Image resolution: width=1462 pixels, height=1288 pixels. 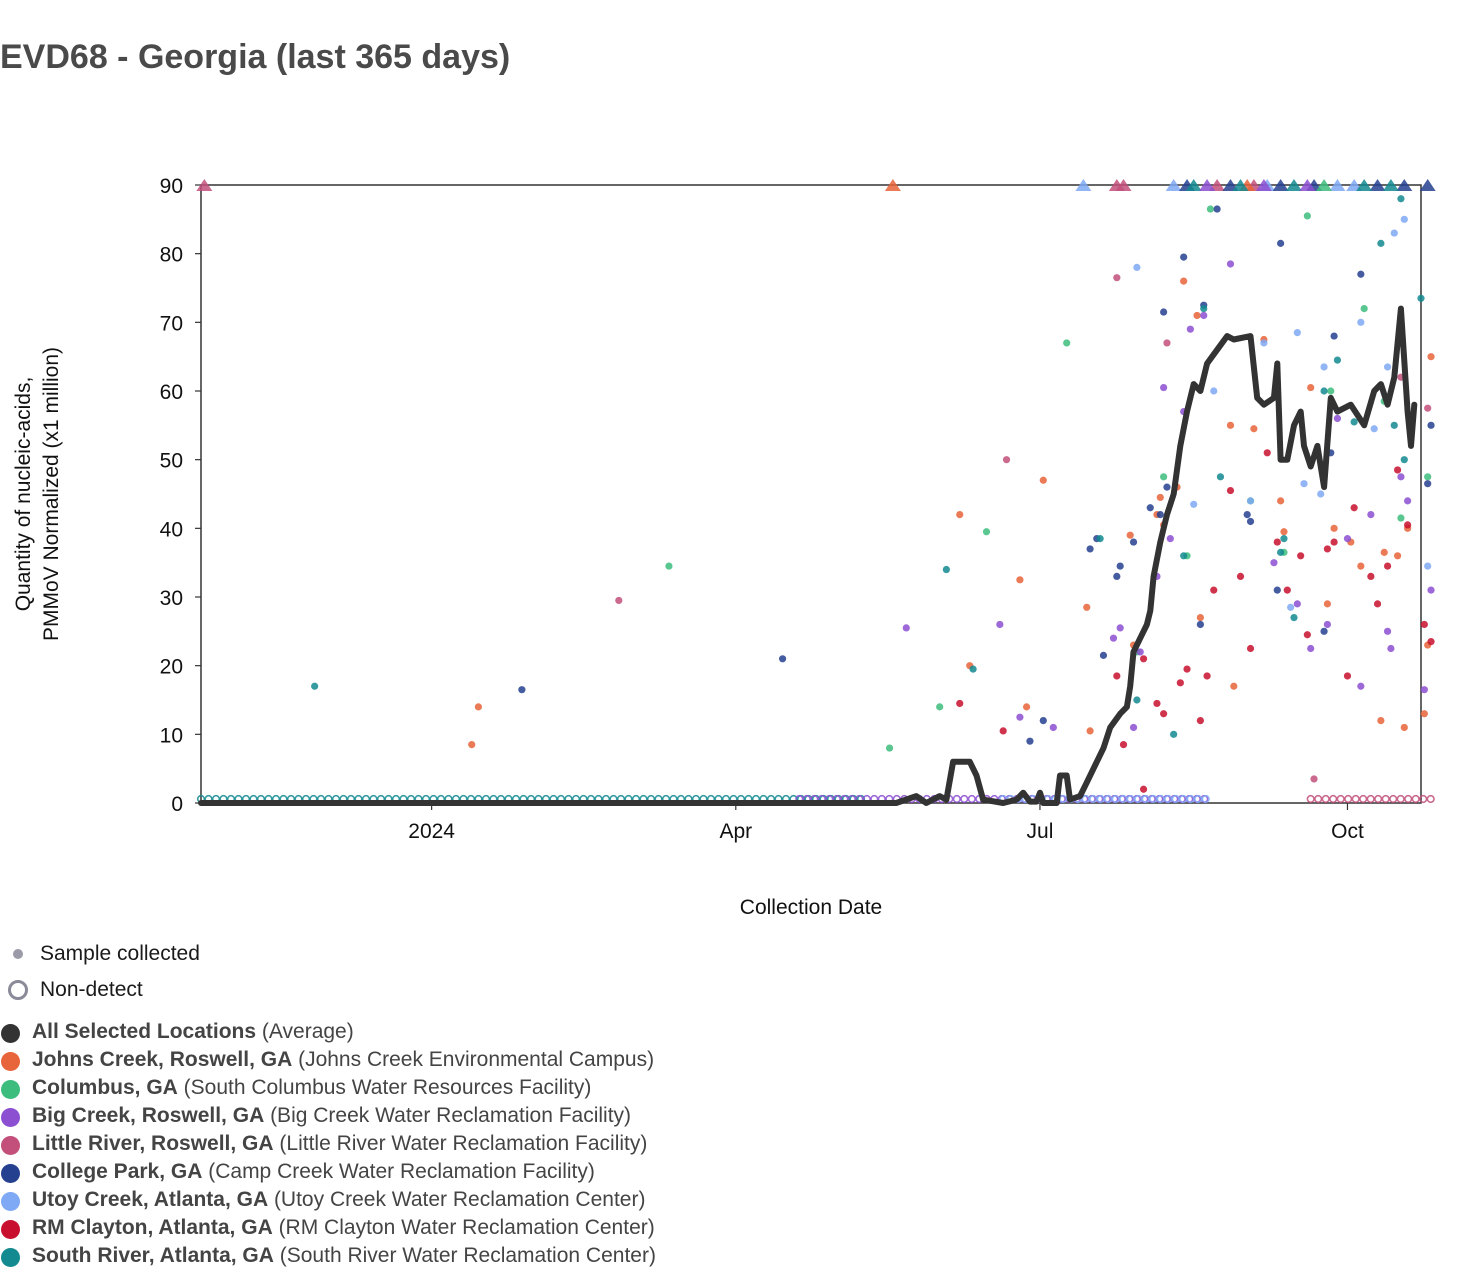 I want to click on series-name: All Selected Locations, so click(x=144, y=1031).